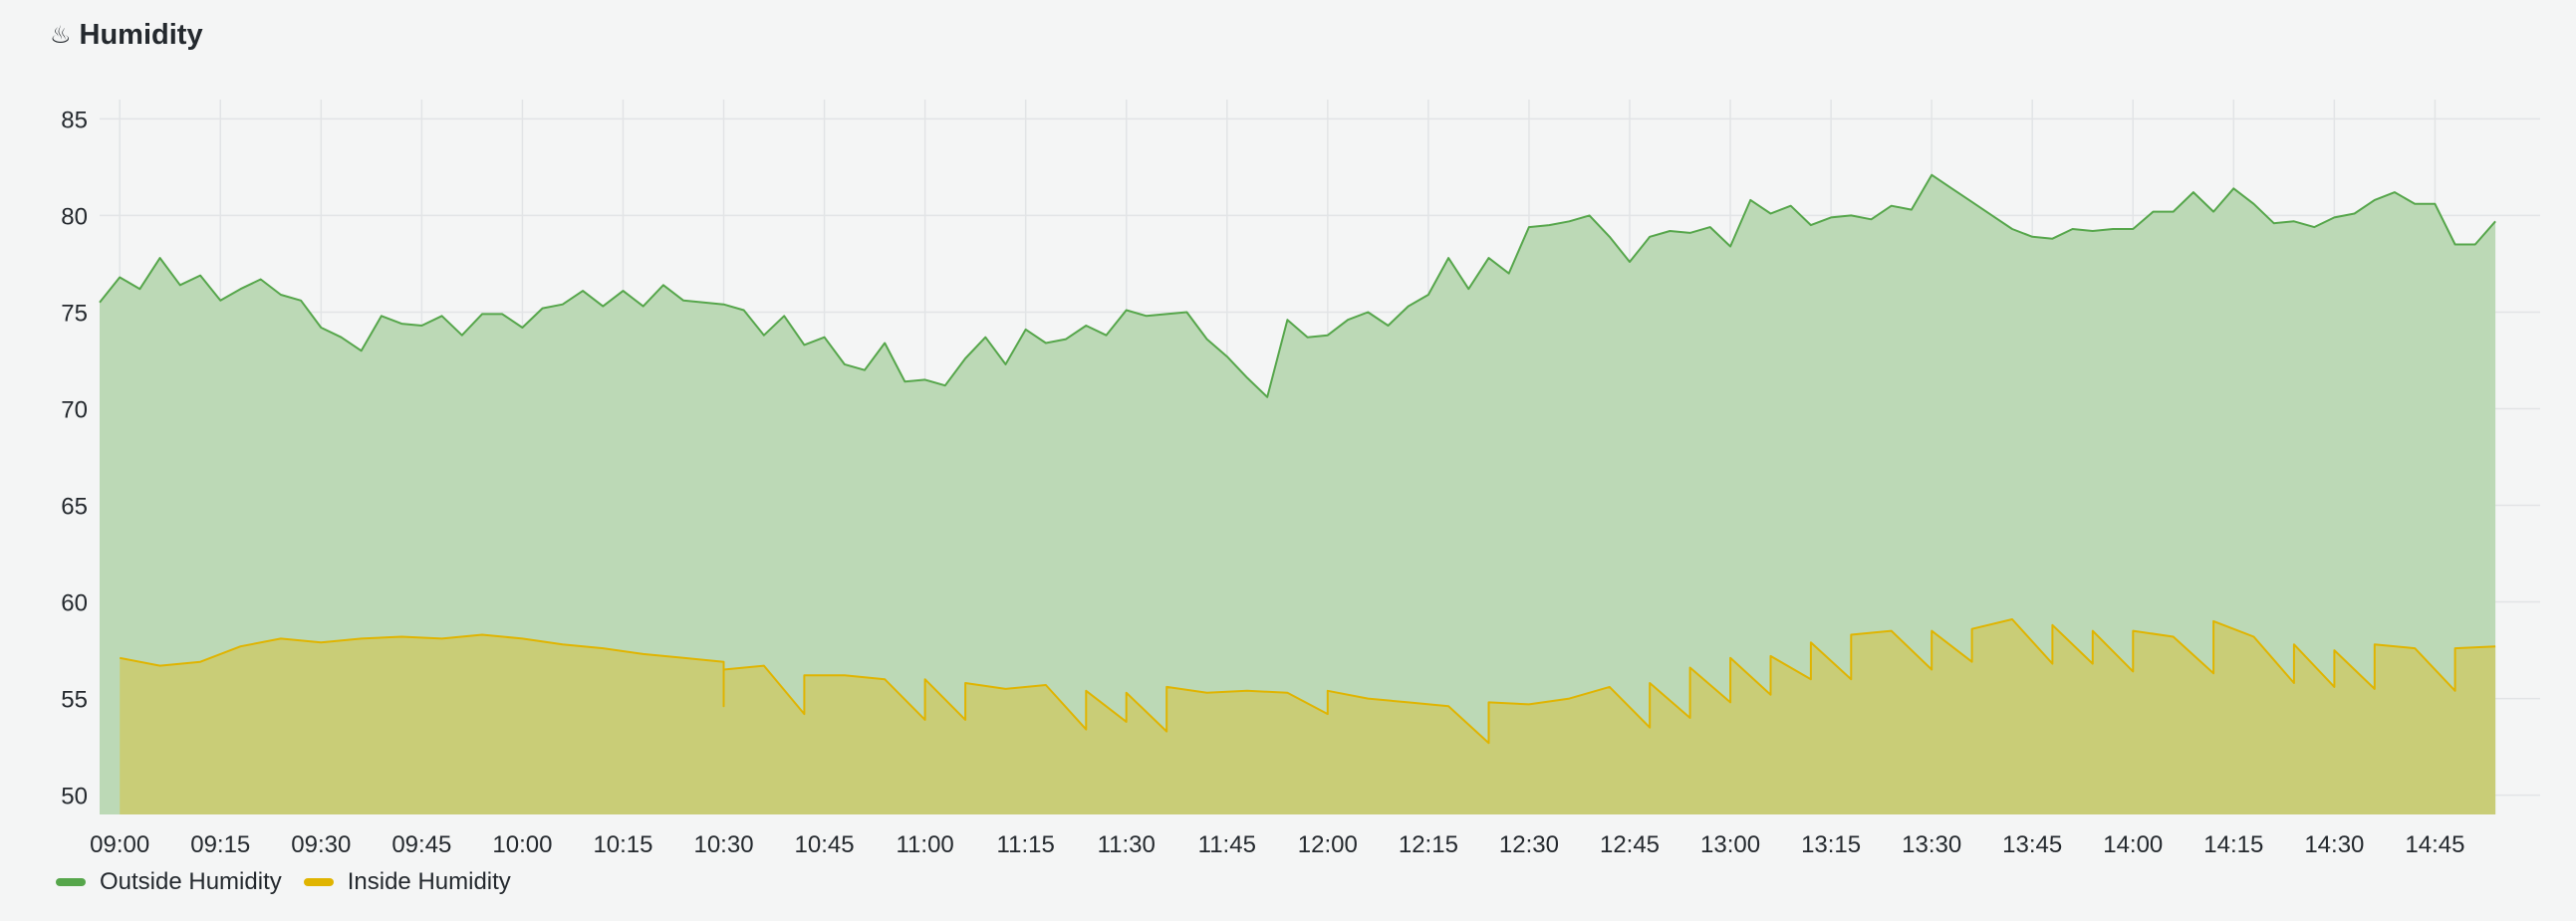 This screenshot has height=921, width=2576. What do you see at coordinates (1730, 844) in the screenshot?
I see `x-tick-label: 13:00` at bounding box center [1730, 844].